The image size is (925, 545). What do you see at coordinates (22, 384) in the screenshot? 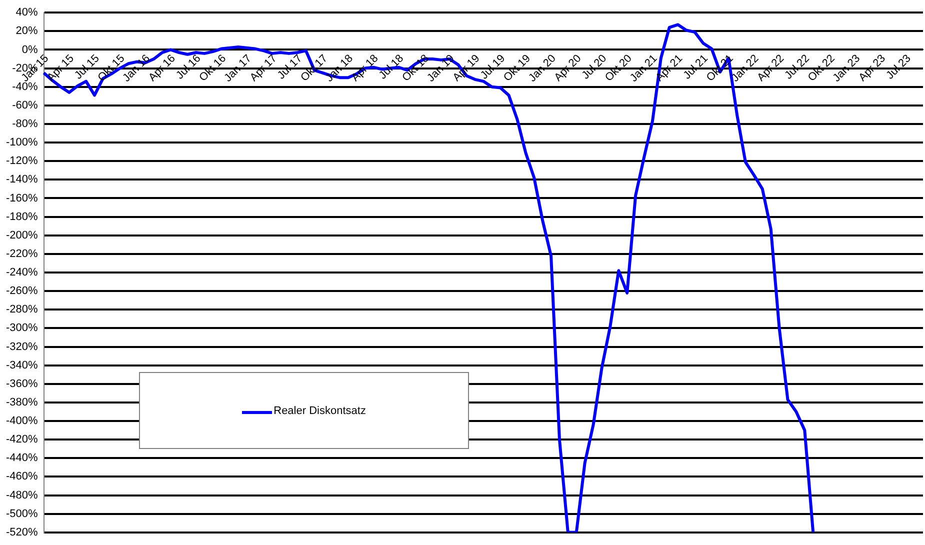
I see `y-tick-label: -360%` at bounding box center [22, 384].